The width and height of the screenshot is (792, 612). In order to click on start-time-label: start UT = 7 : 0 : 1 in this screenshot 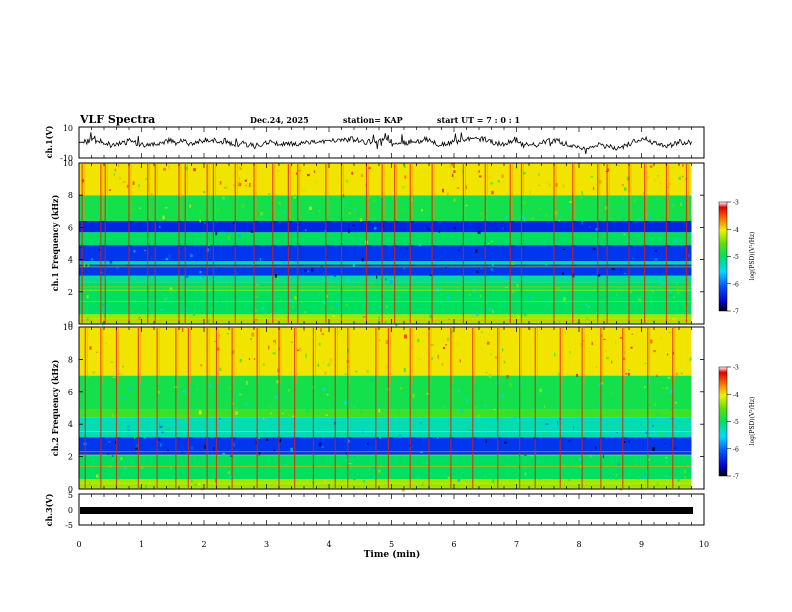, I will do `click(478, 120)`.